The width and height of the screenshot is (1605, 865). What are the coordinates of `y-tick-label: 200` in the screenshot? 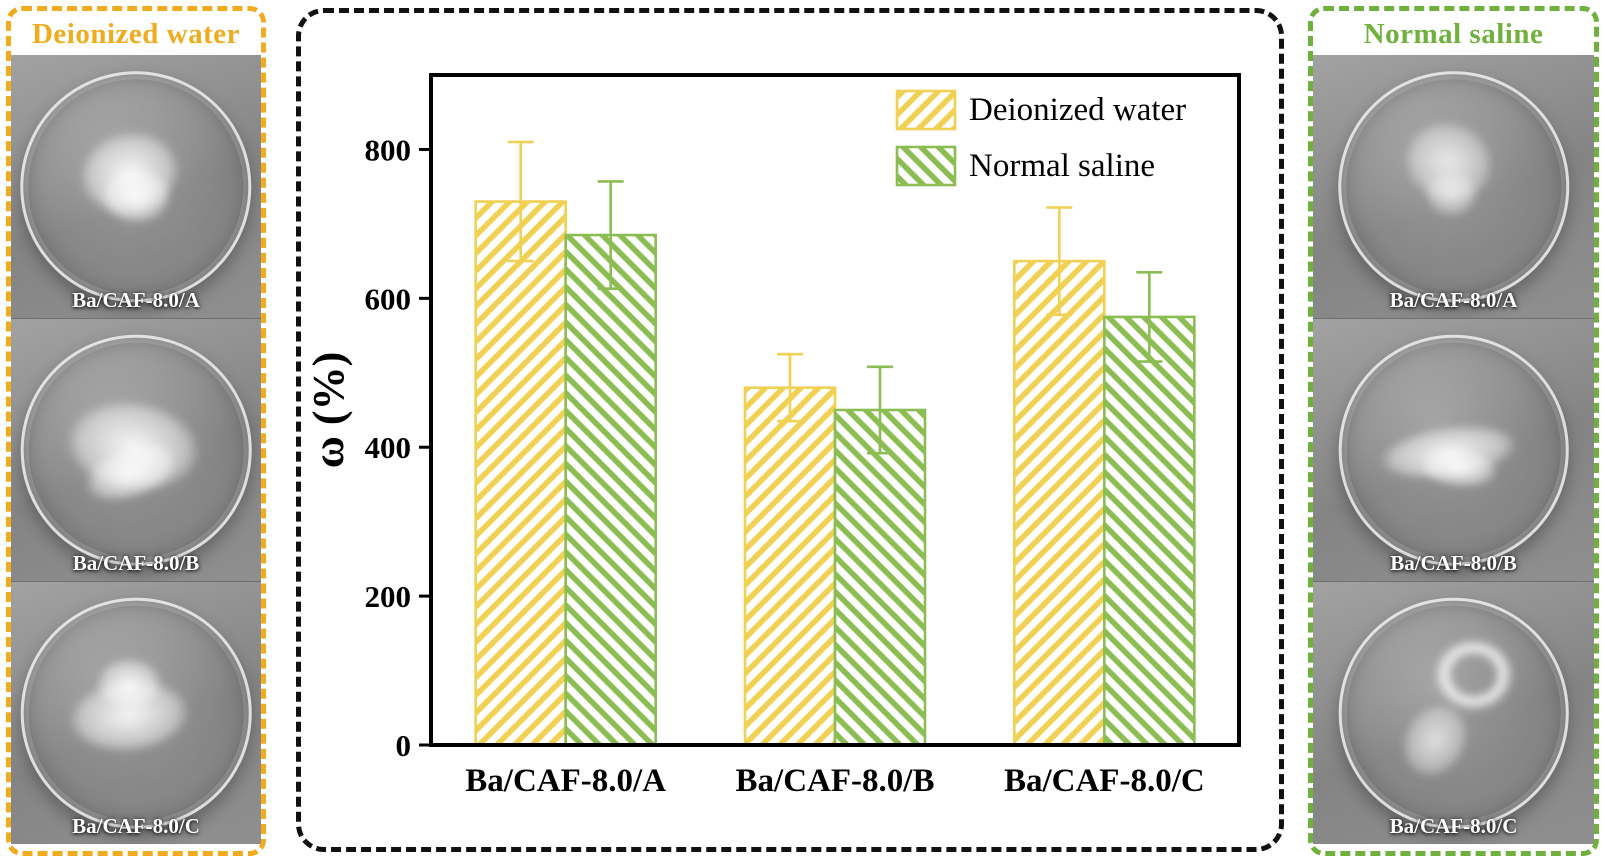 It's located at (388, 596).